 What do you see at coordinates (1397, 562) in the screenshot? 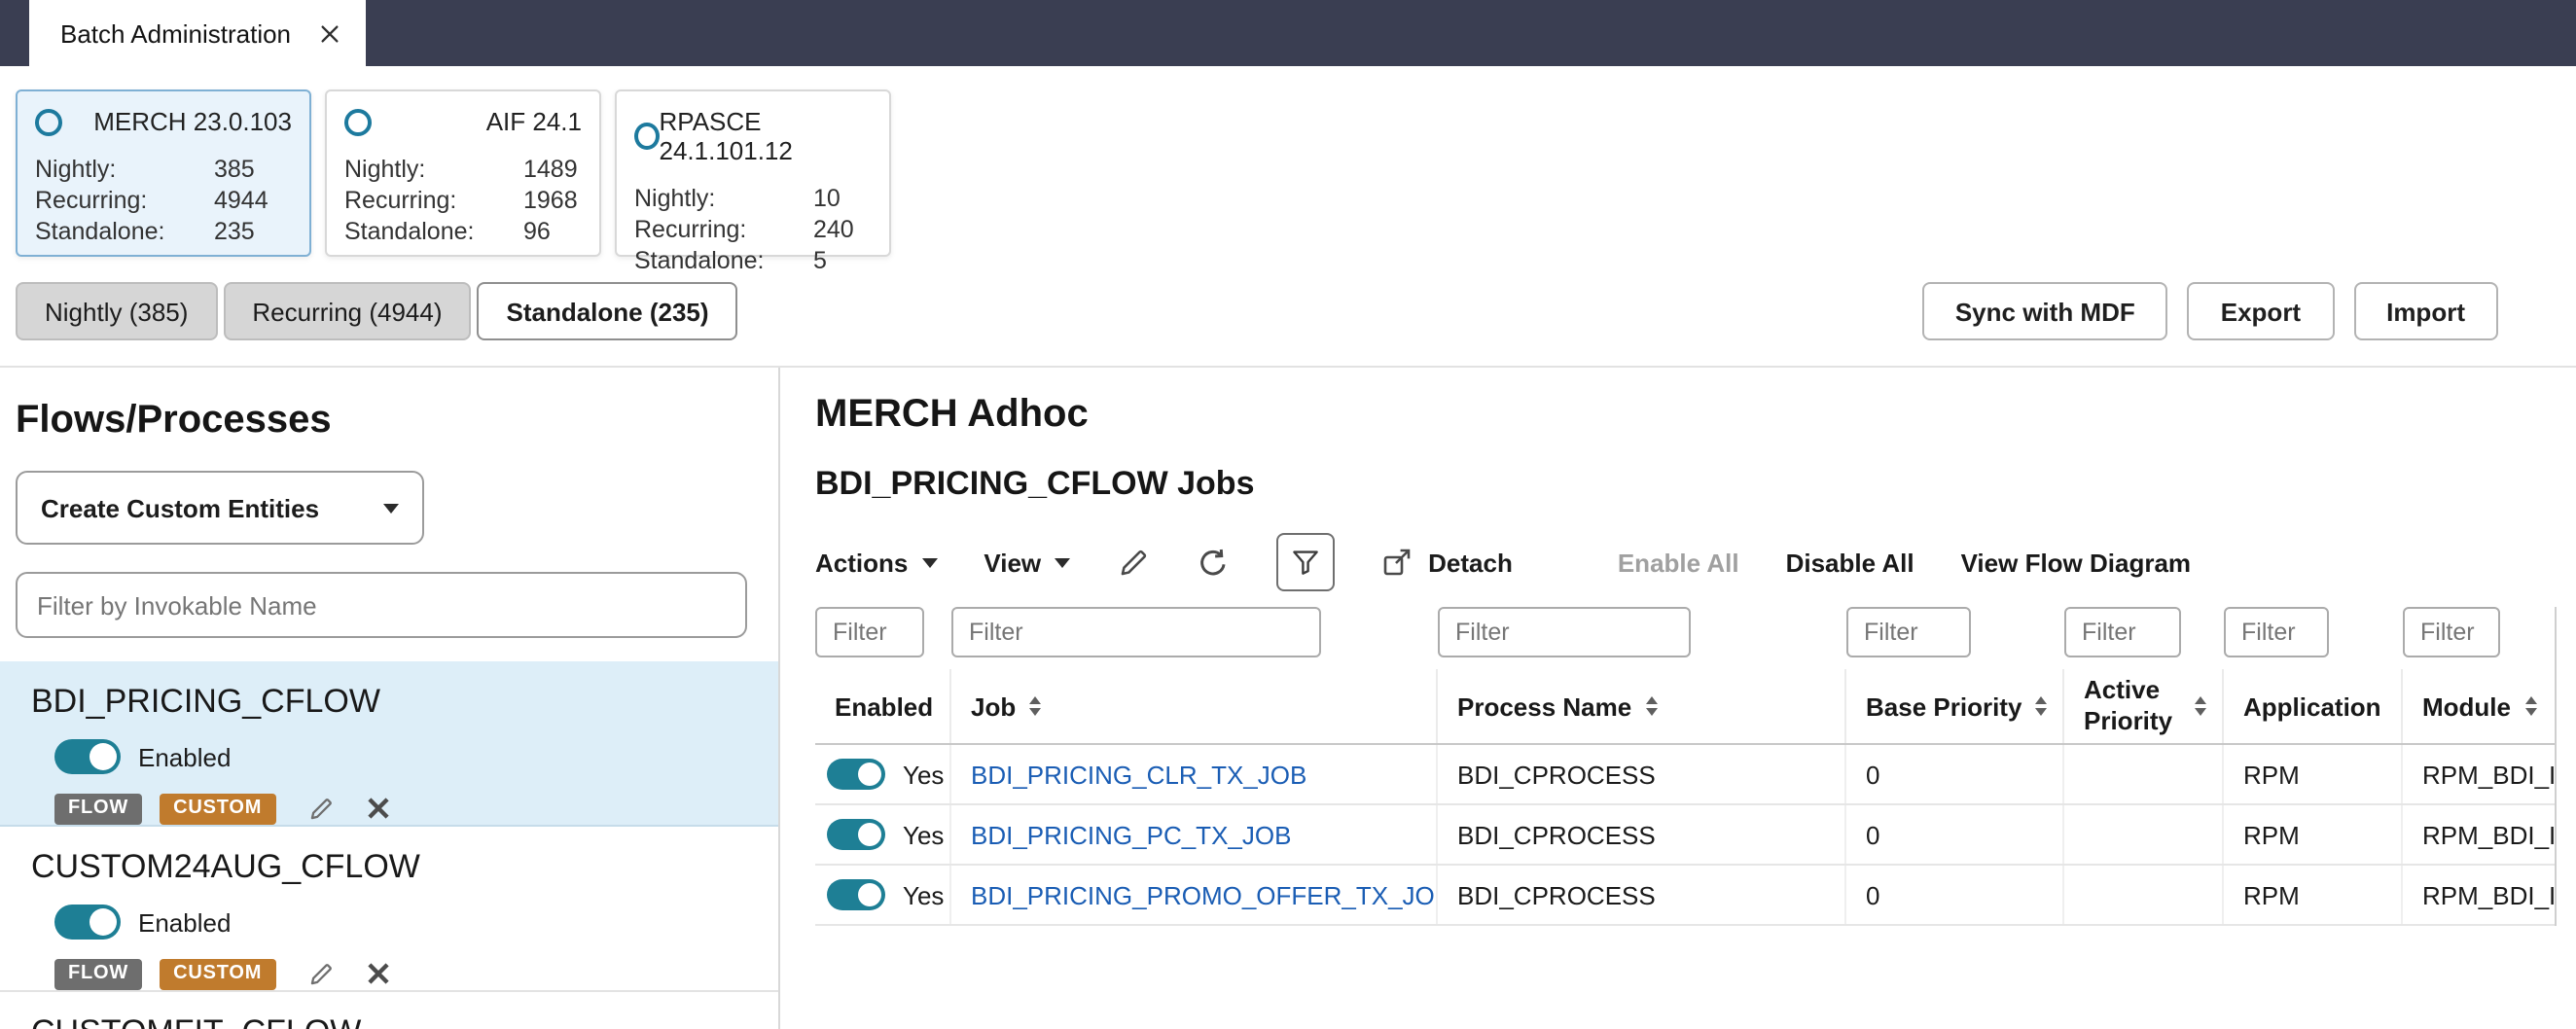
I see `detach-icon` at bounding box center [1397, 562].